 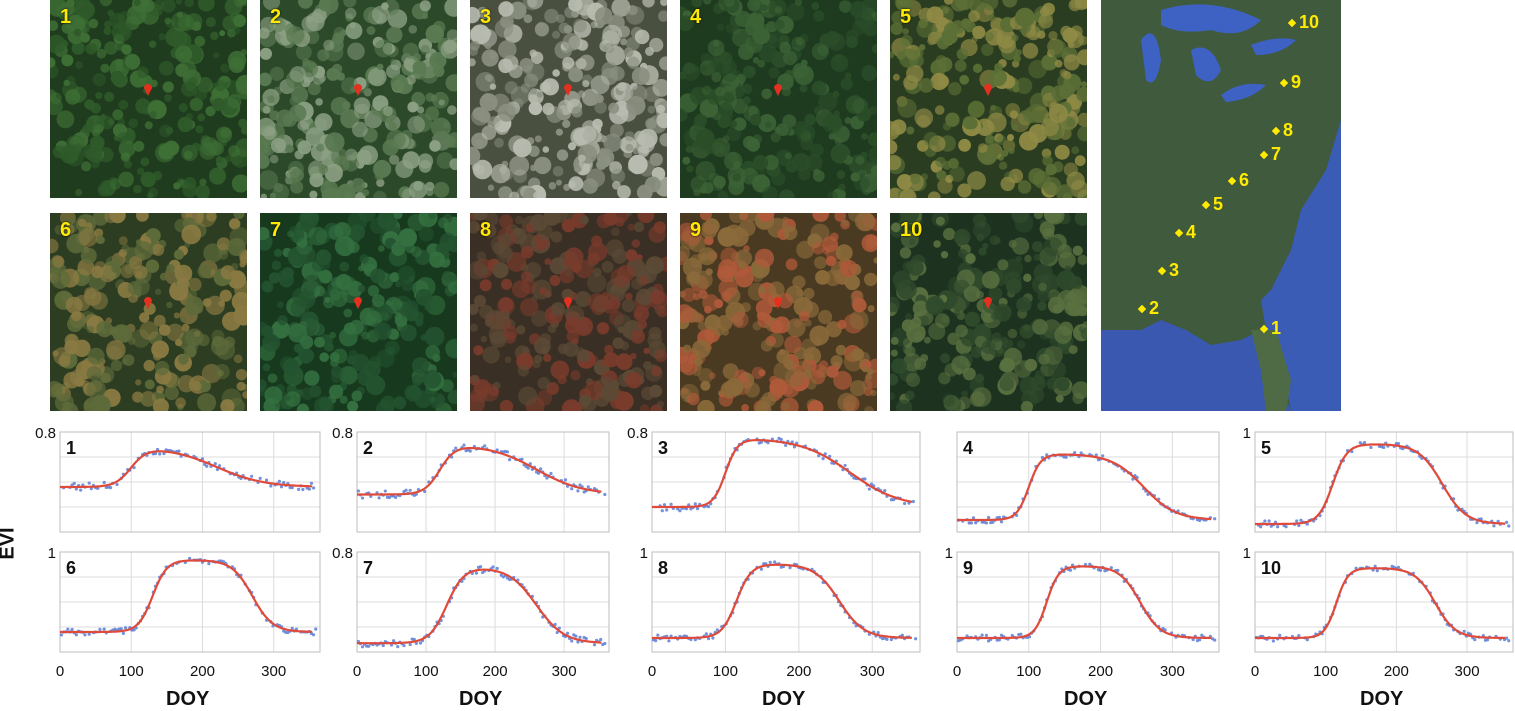 What do you see at coordinates (71, 568) in the screenshot?
I see `panel-number: 6` at bounding box center [71, 568].